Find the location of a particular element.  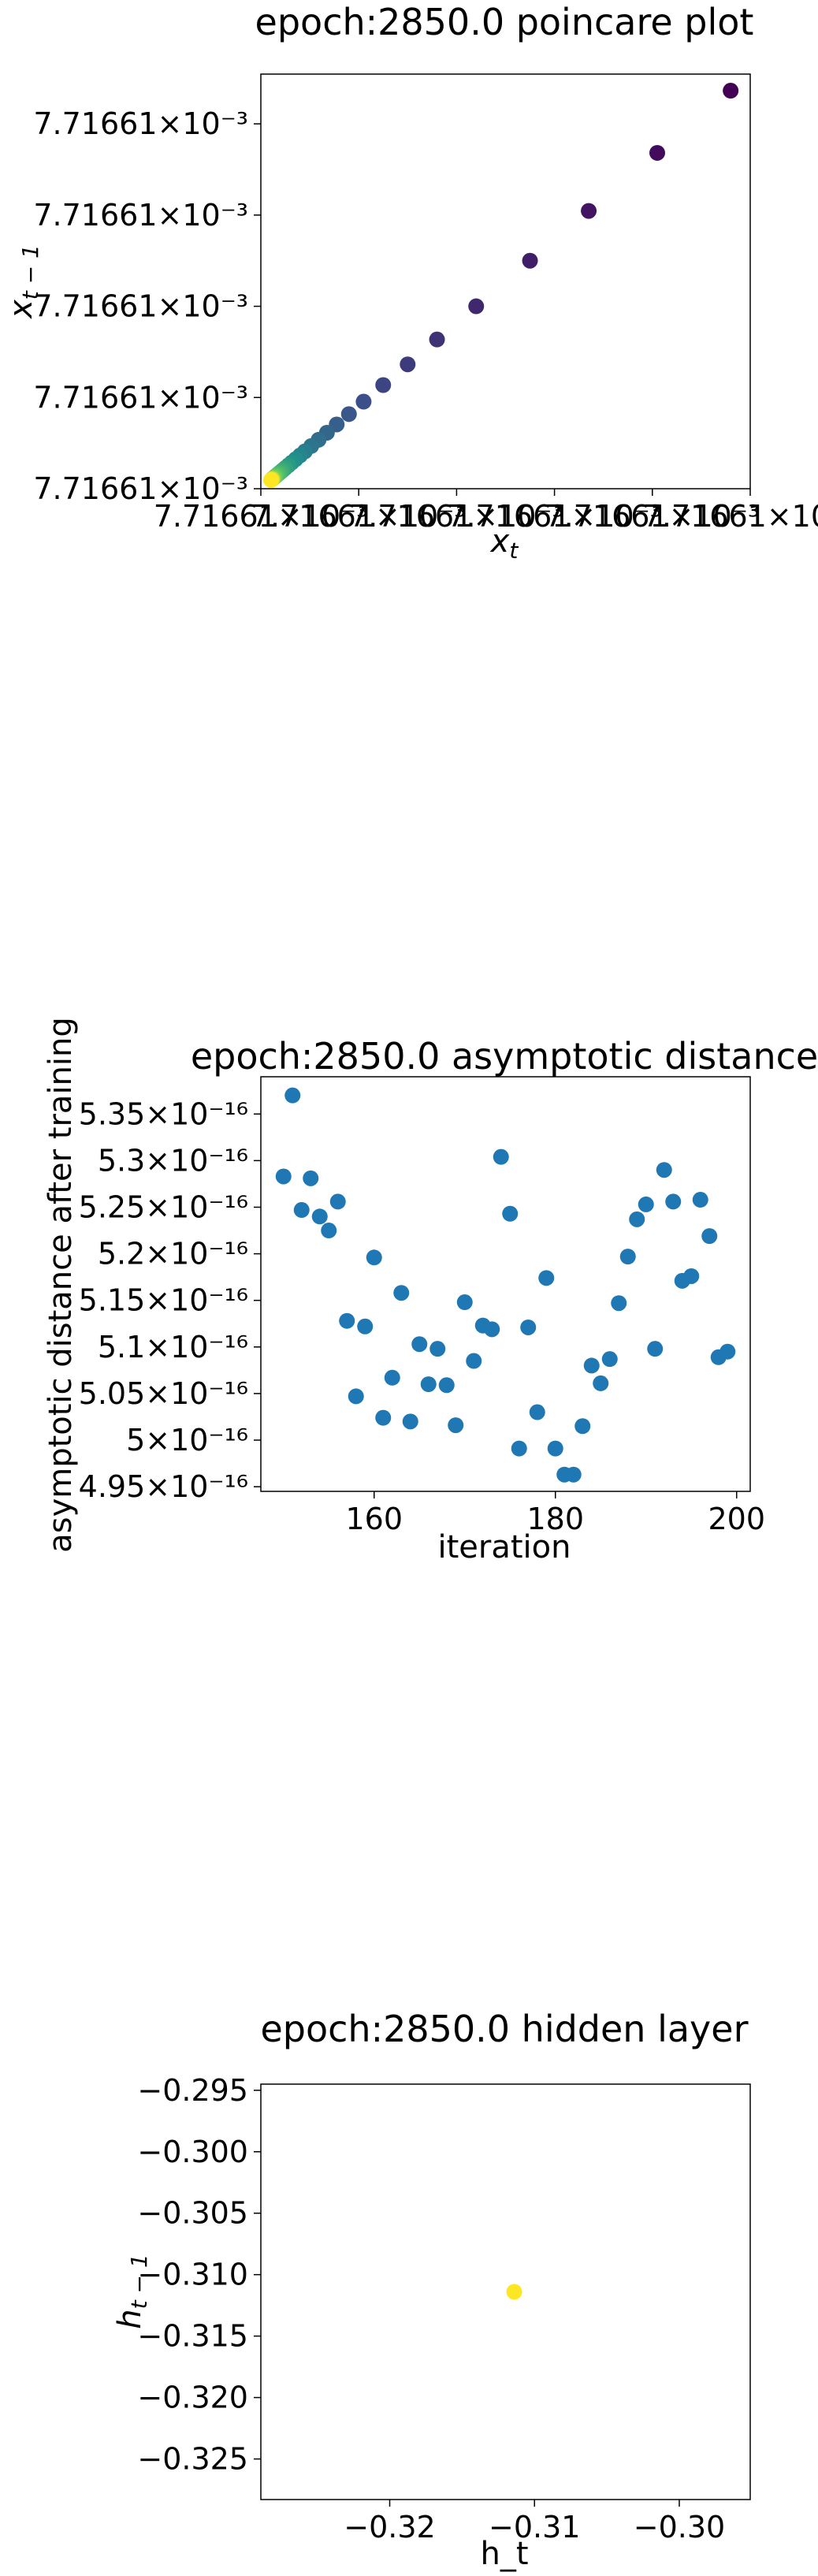

poincare-x-label-sub: t is located at coordinates (514, 551).